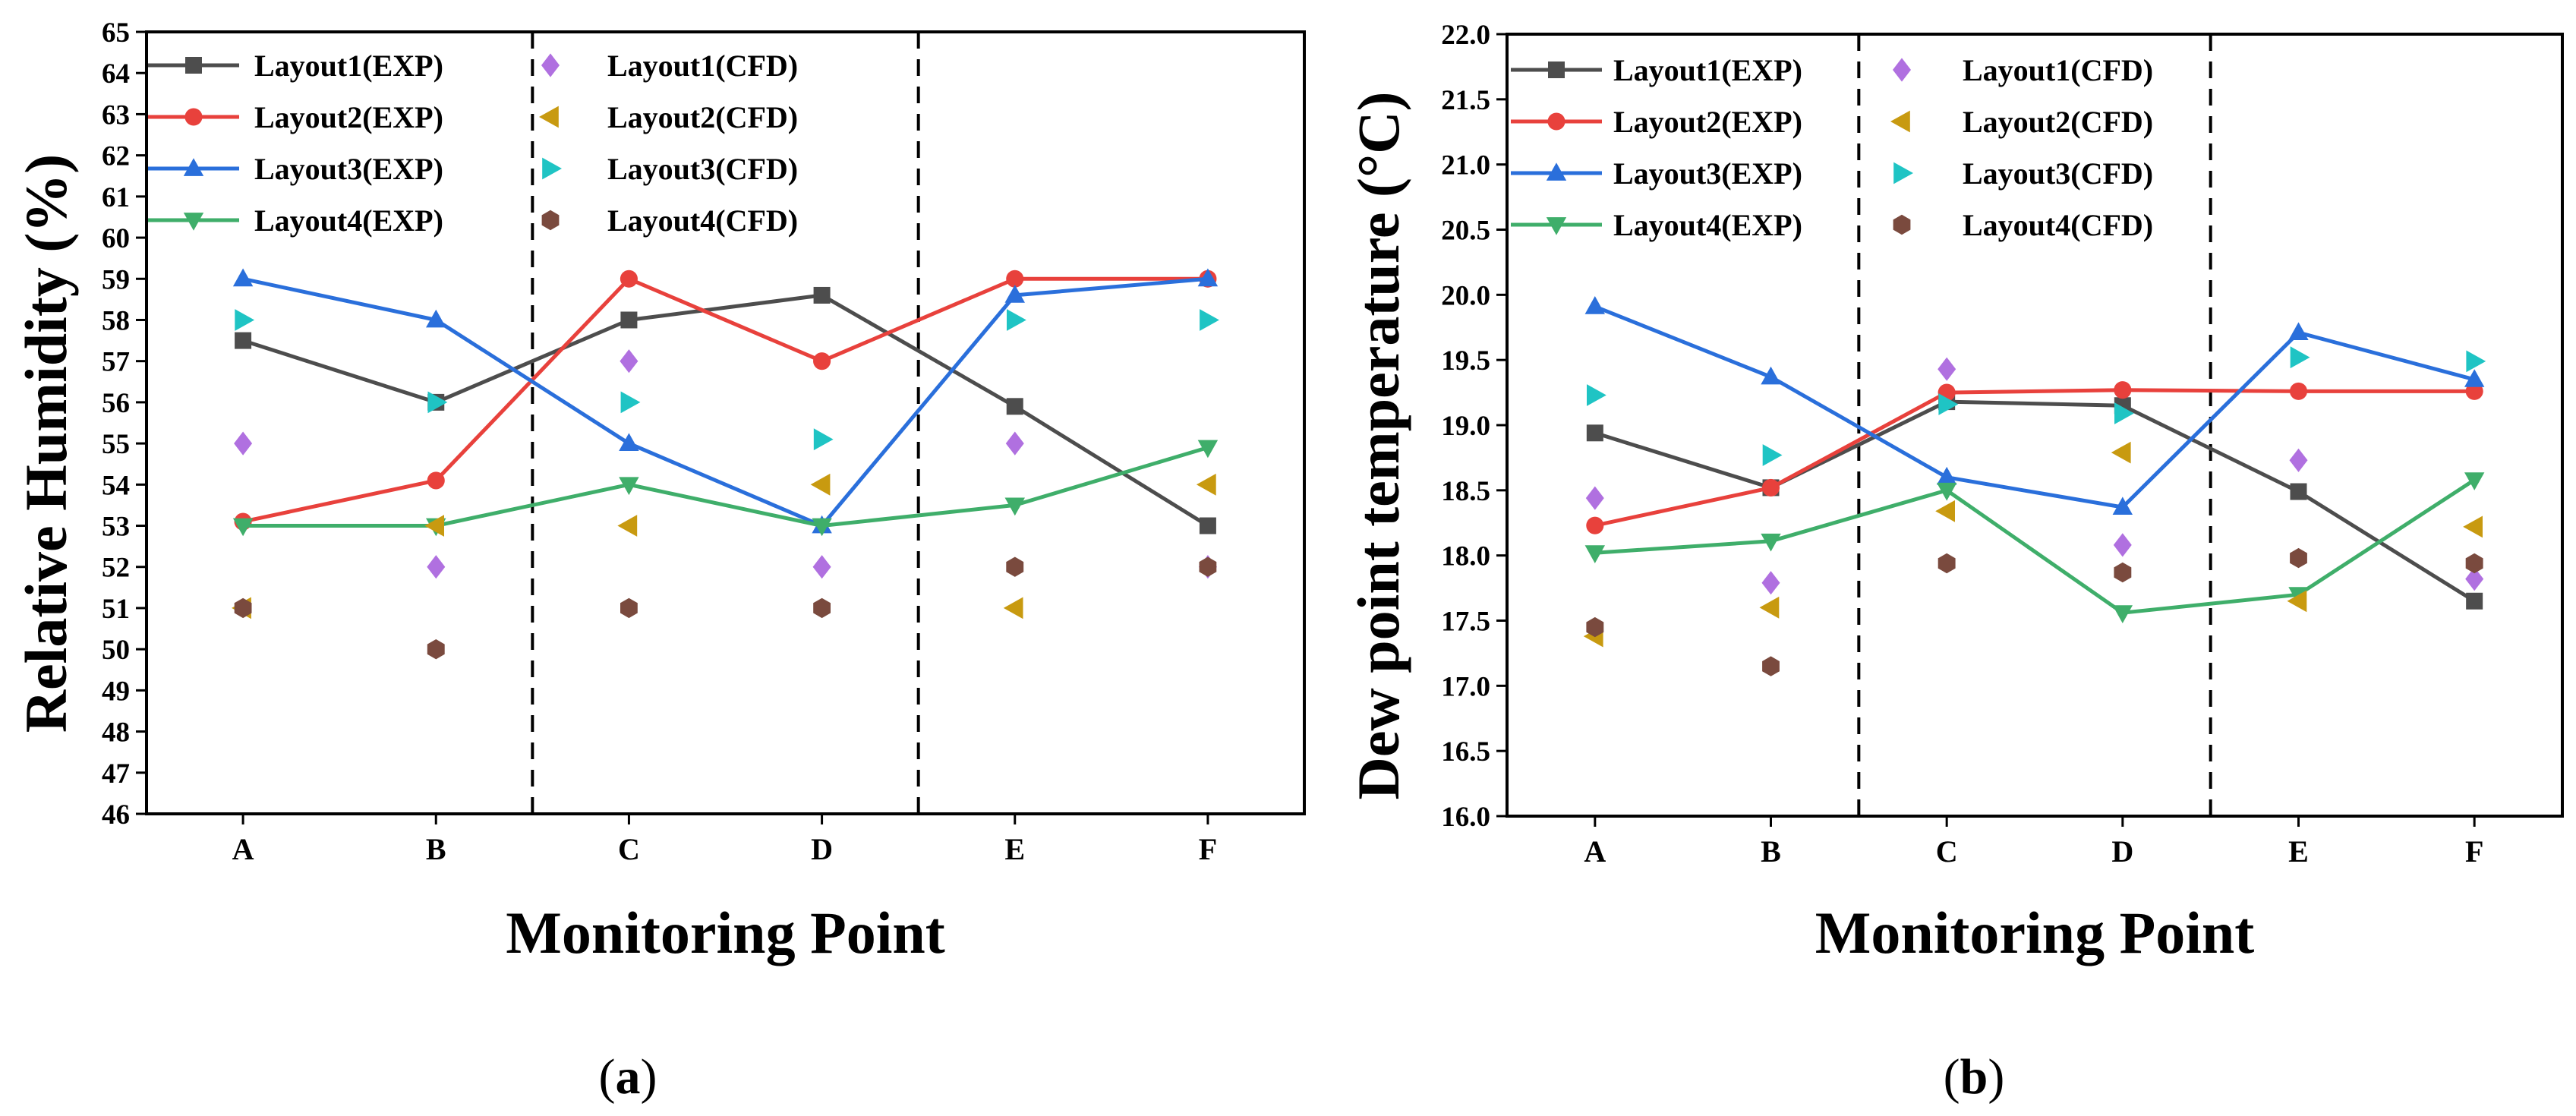 This screenshot has width=2576, height=1116. What do you see at coordinates (1903, 173) in the screenshot?
I see `legend-marker-layout3-cfd` at bounding box center [1903, 173].